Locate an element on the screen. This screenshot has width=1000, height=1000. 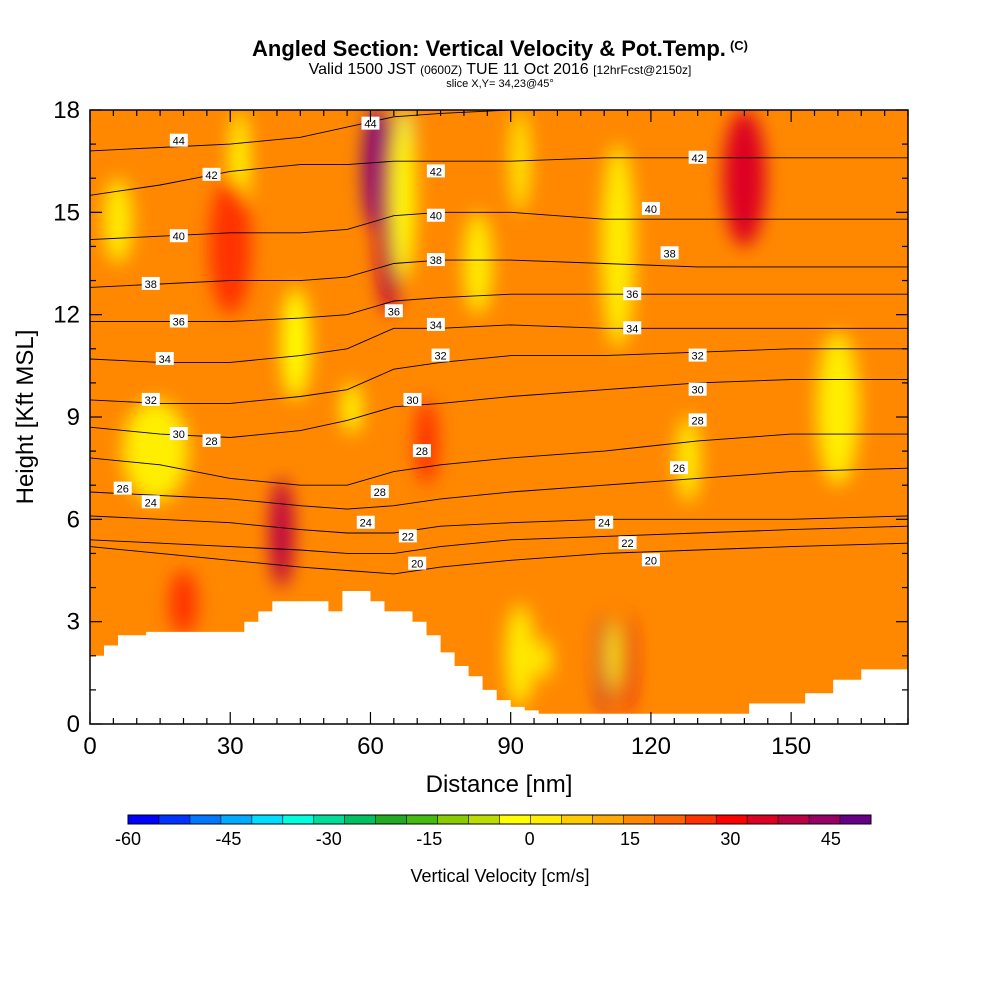
valid-utc: (0600Z) is located at coordinates (441, 70).